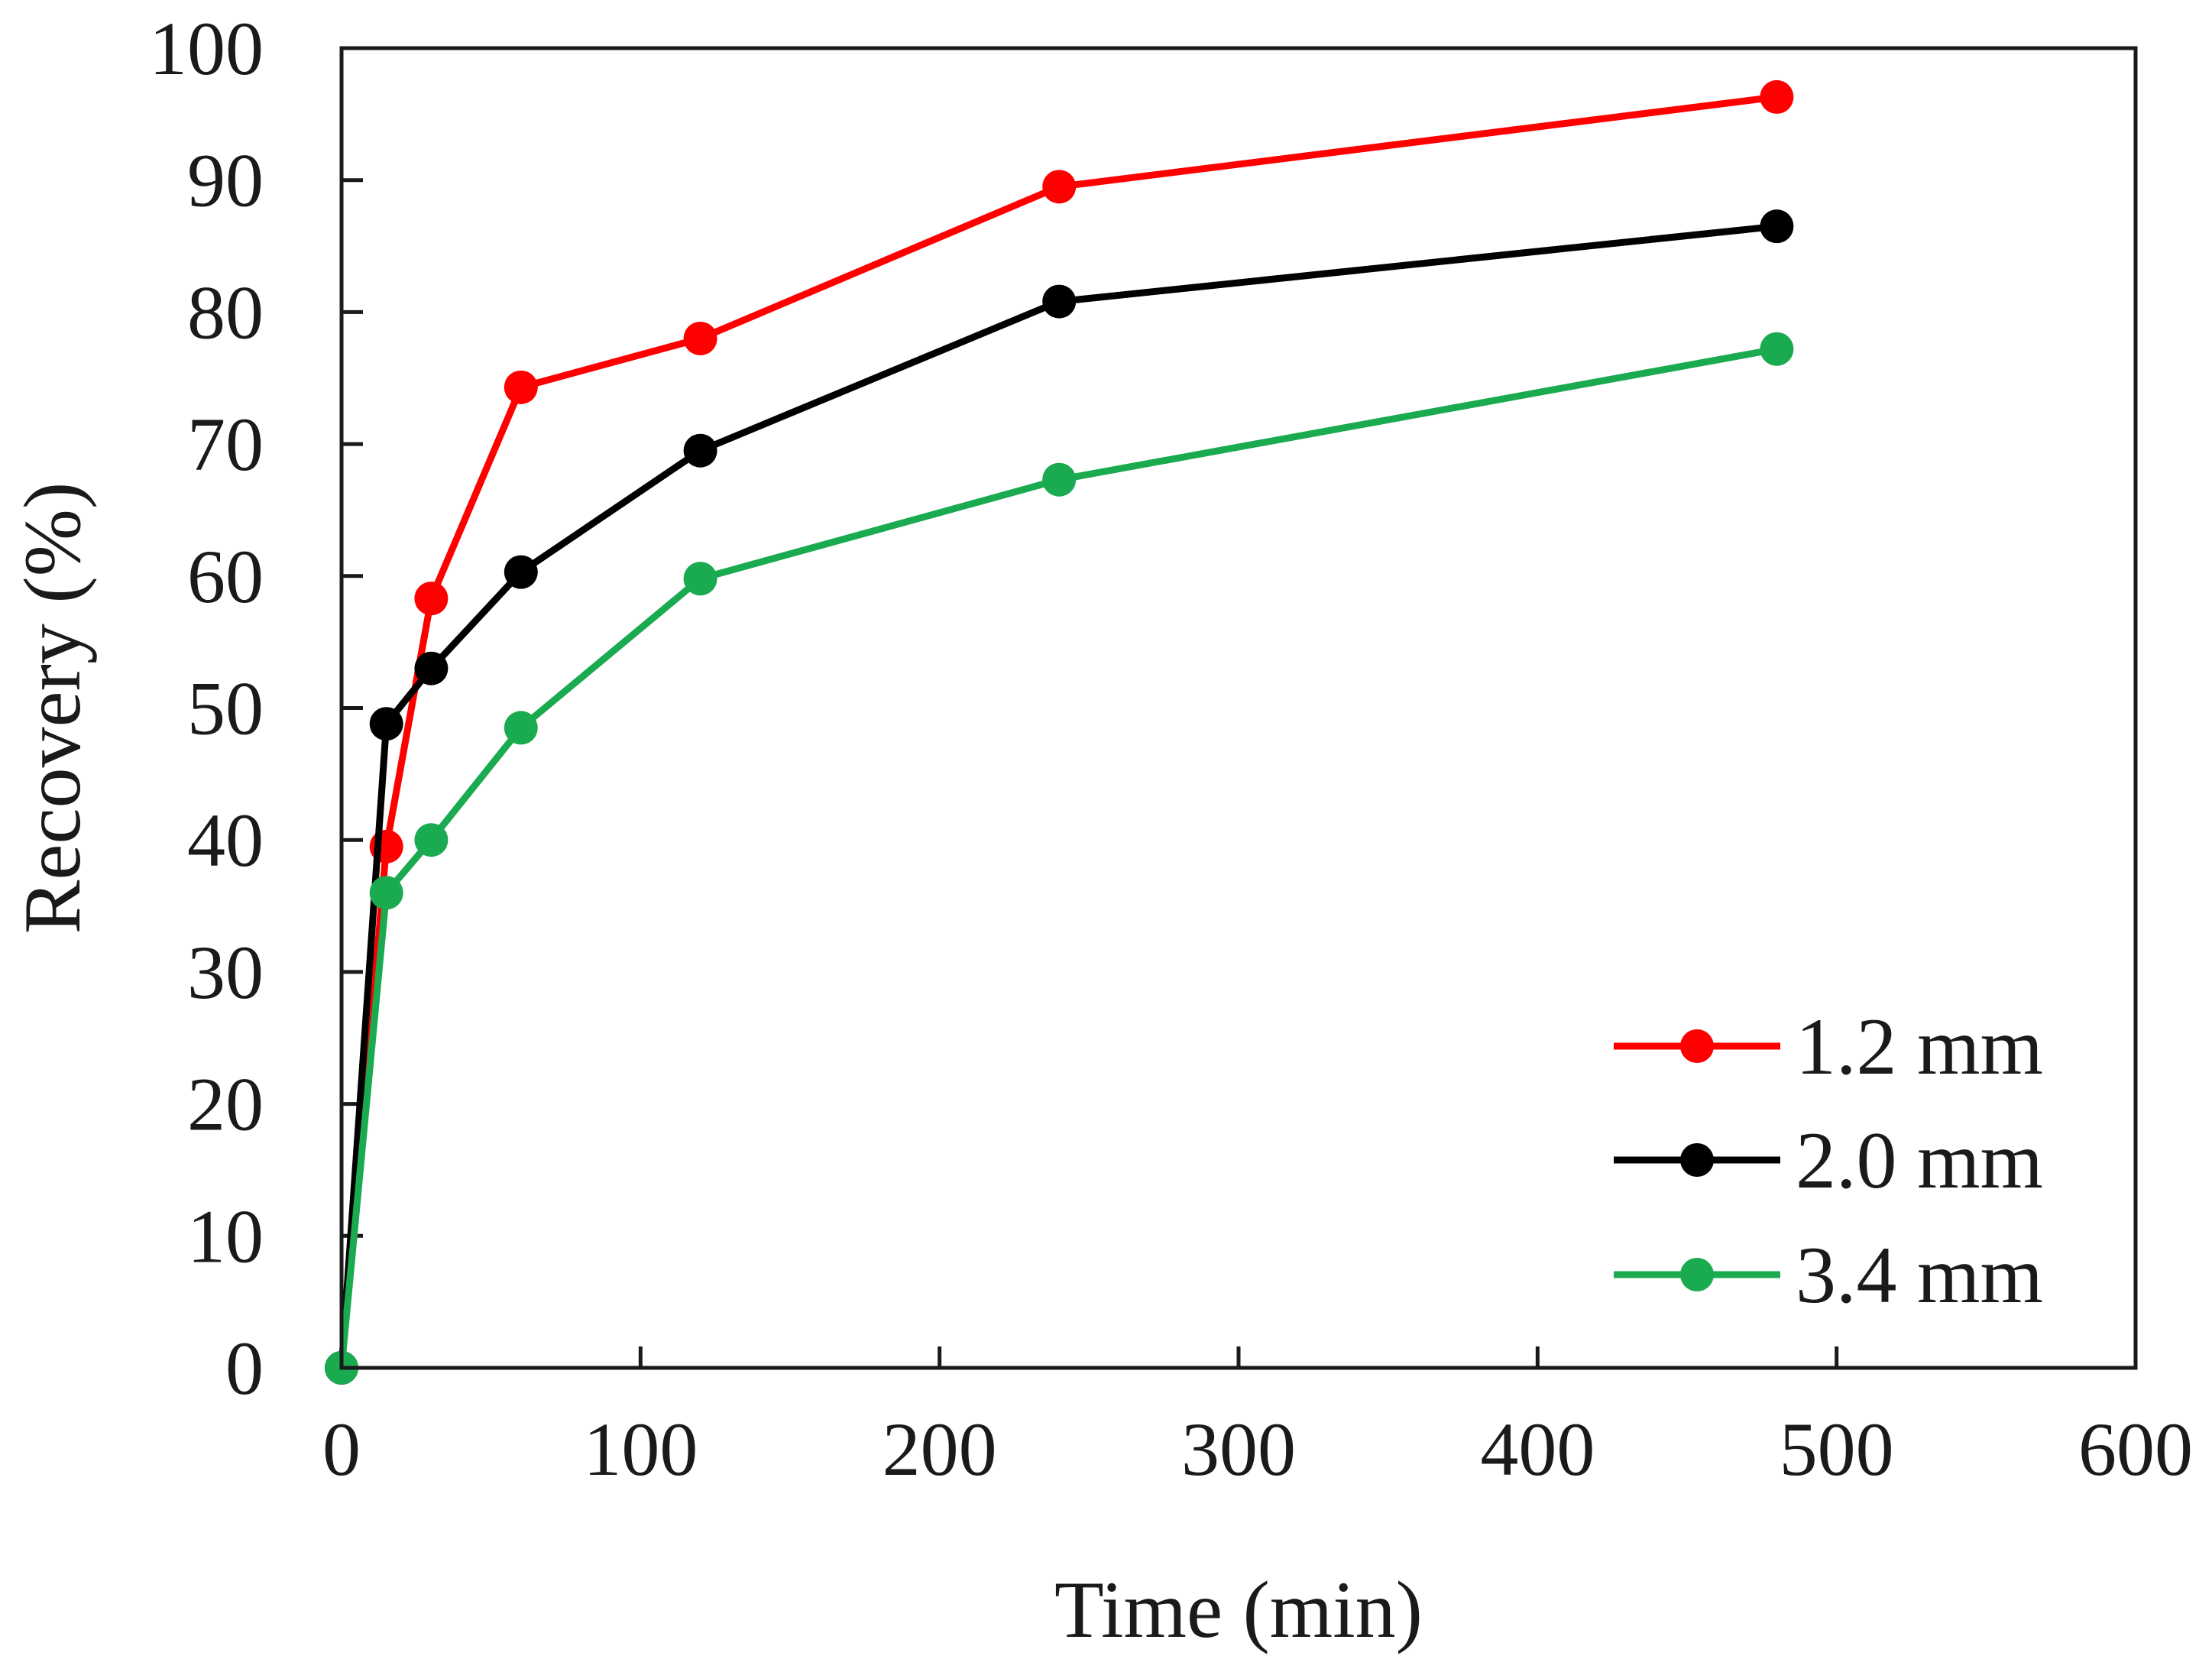 This screenshot has width=2212, height=1659. What do you see at coordinates (1837, 1449) in the screenshot?
I see `x-tick-label: 500` at bounding box center [1837, 1449].